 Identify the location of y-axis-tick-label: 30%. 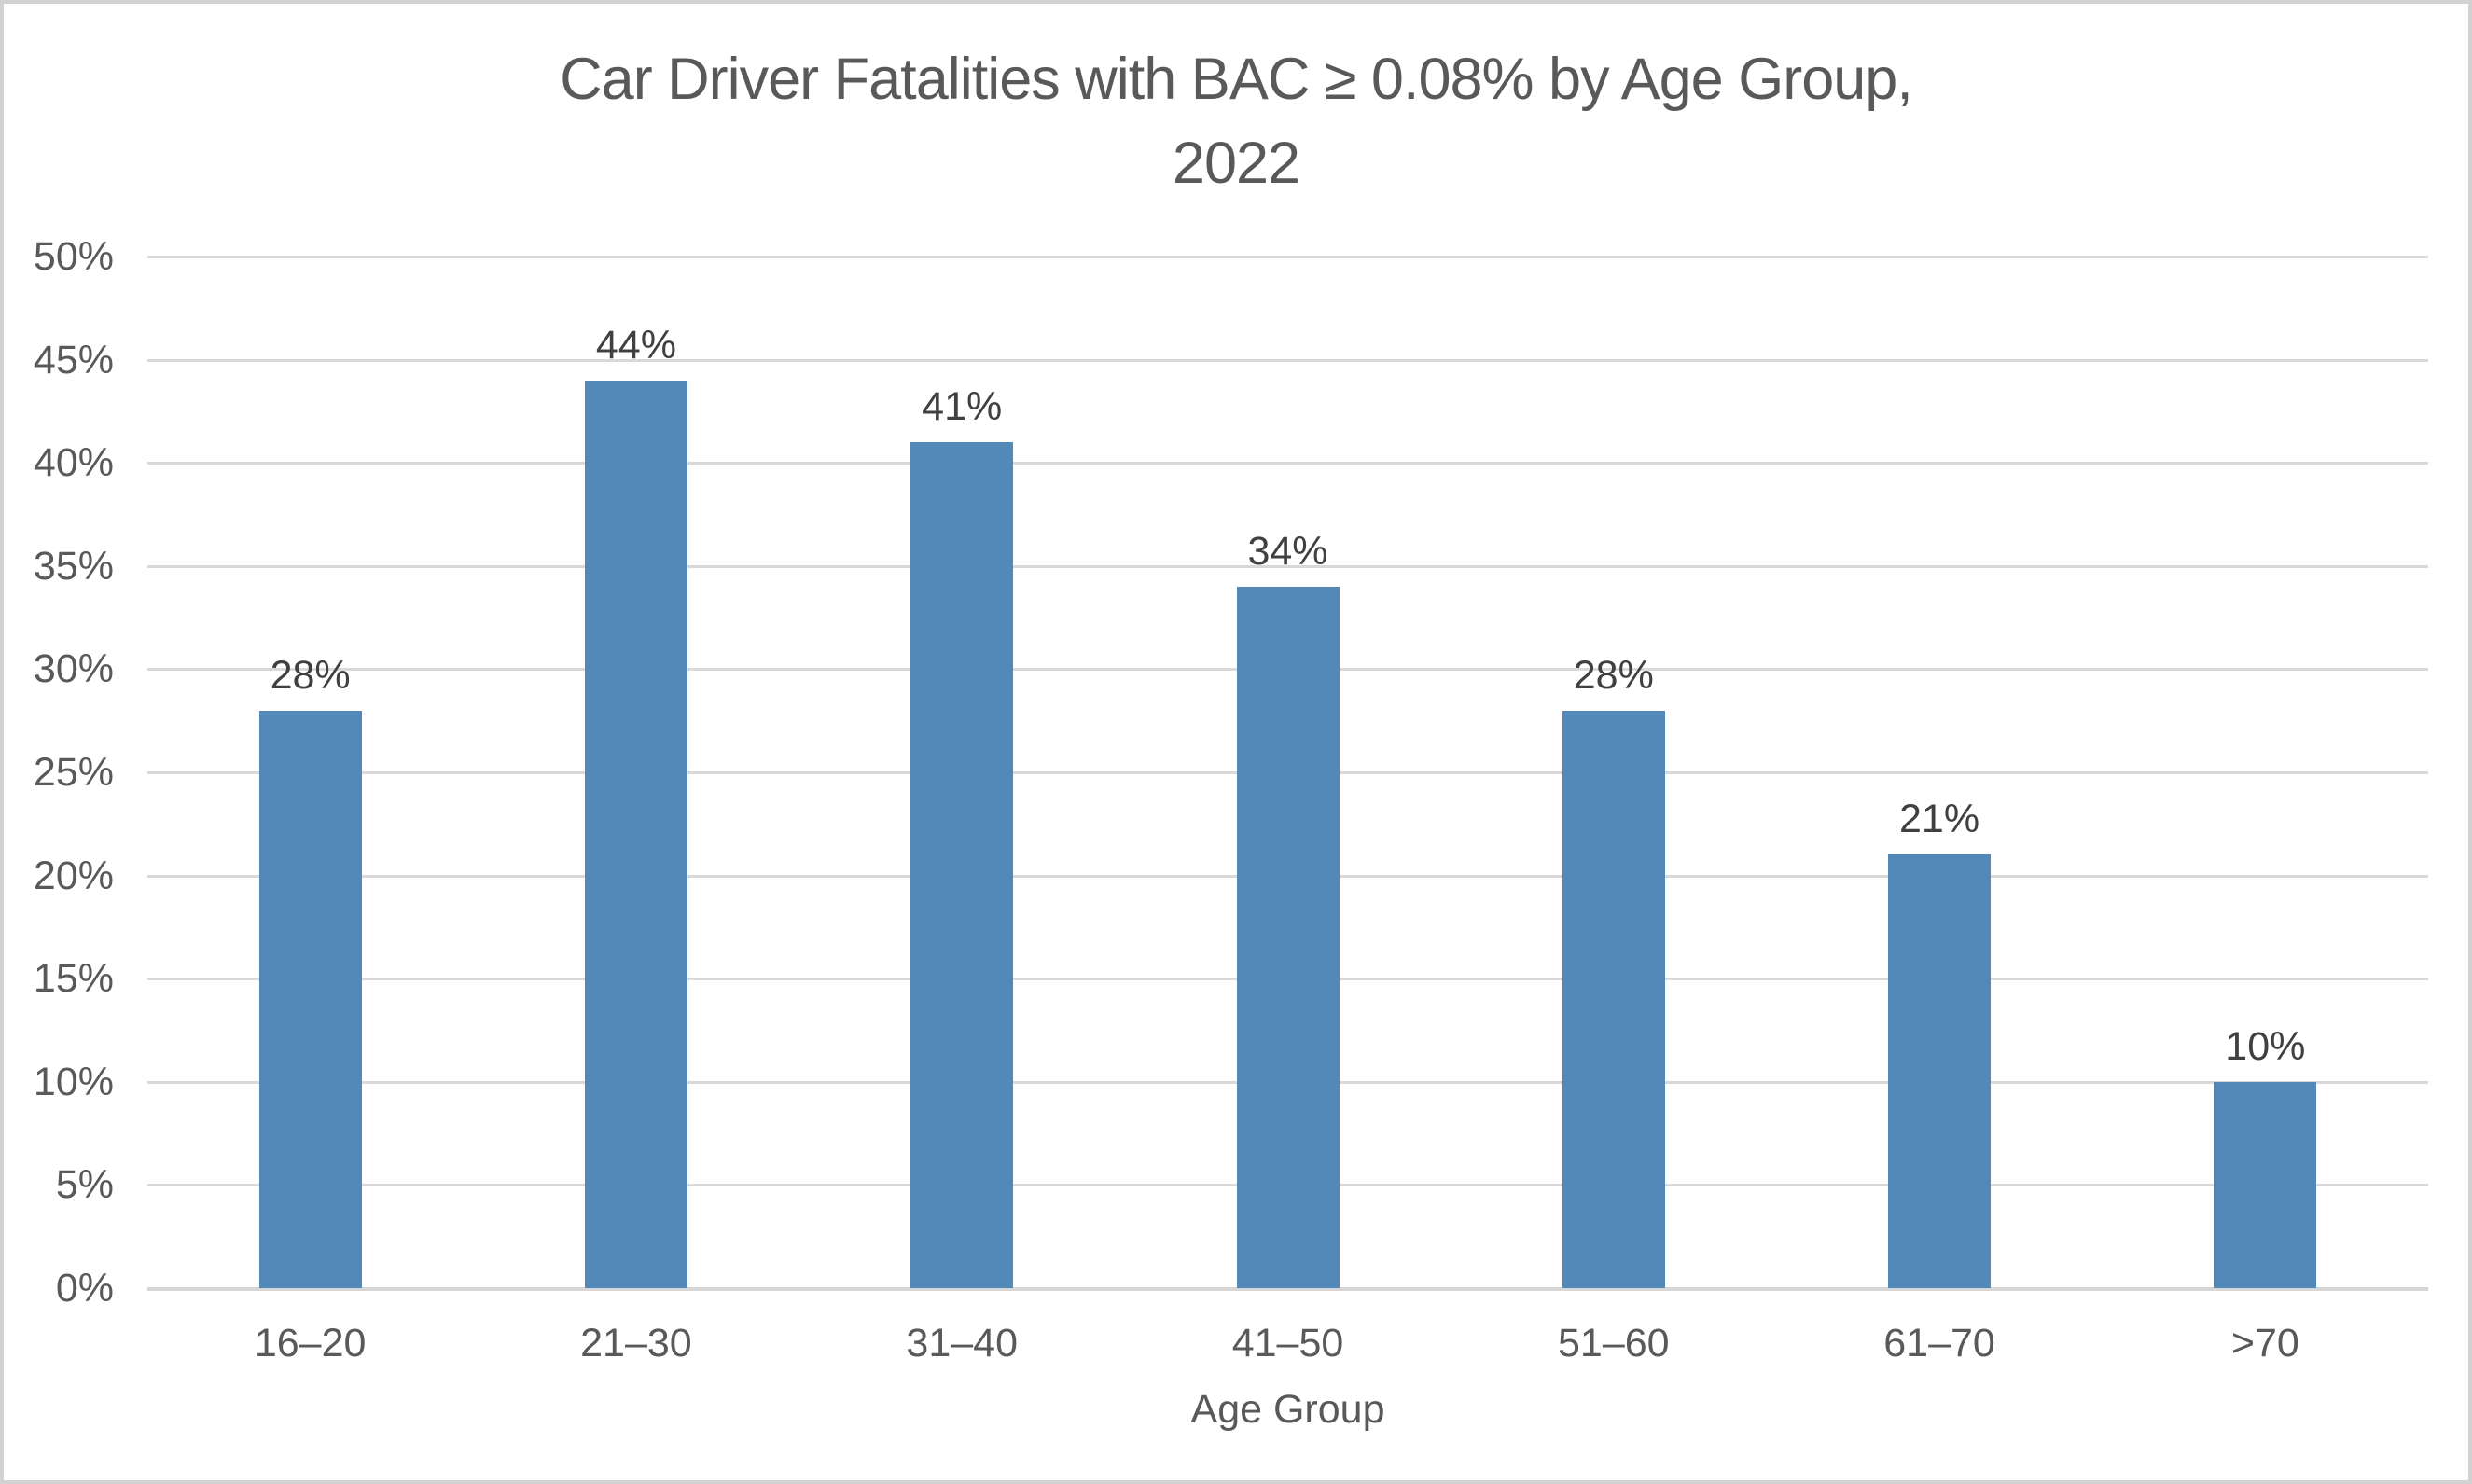
(73, 669).